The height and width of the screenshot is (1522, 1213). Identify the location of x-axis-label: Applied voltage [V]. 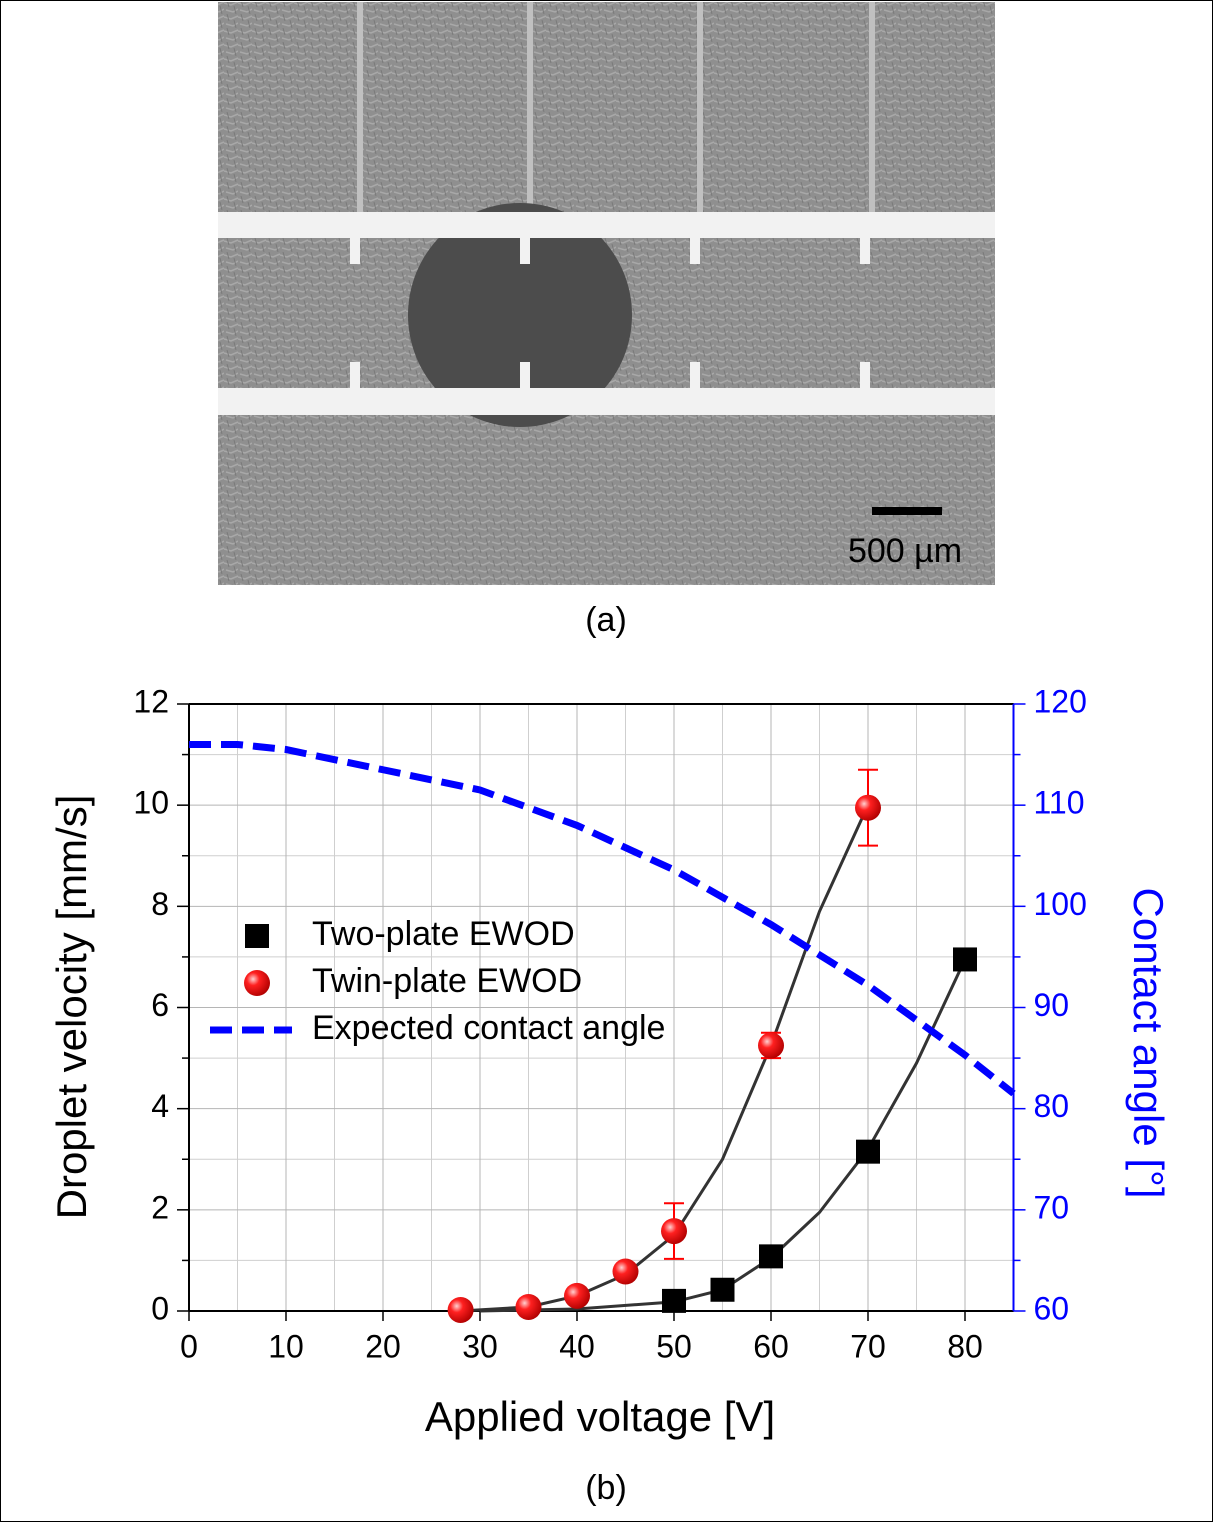
(600, 1416).